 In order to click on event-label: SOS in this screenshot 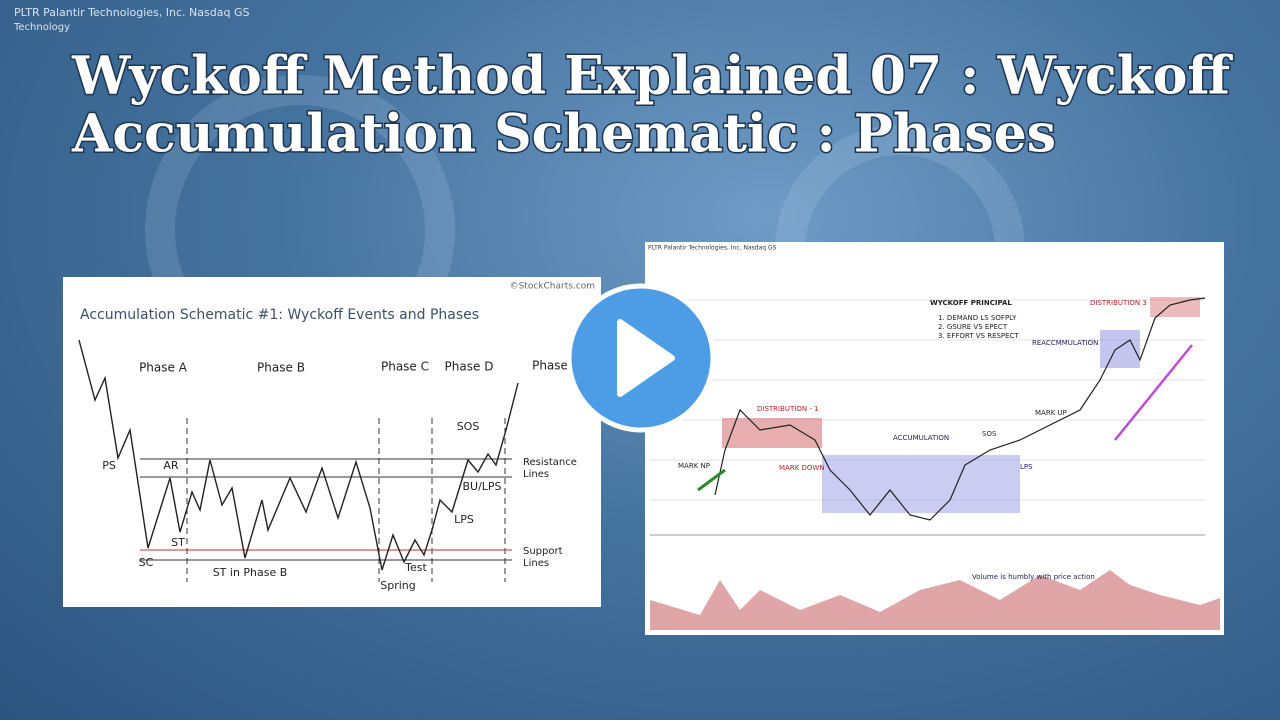, I will do `click(468, 426)`.